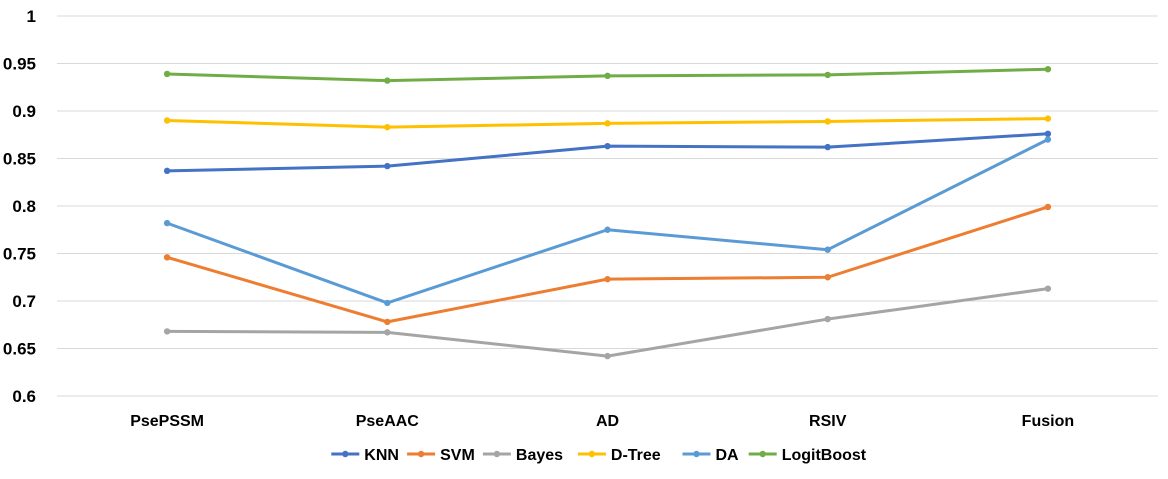 Image resolution: width=1168 pixels, height=479 pixels. I want to click on legend-item: KNN, so click(365, 455).